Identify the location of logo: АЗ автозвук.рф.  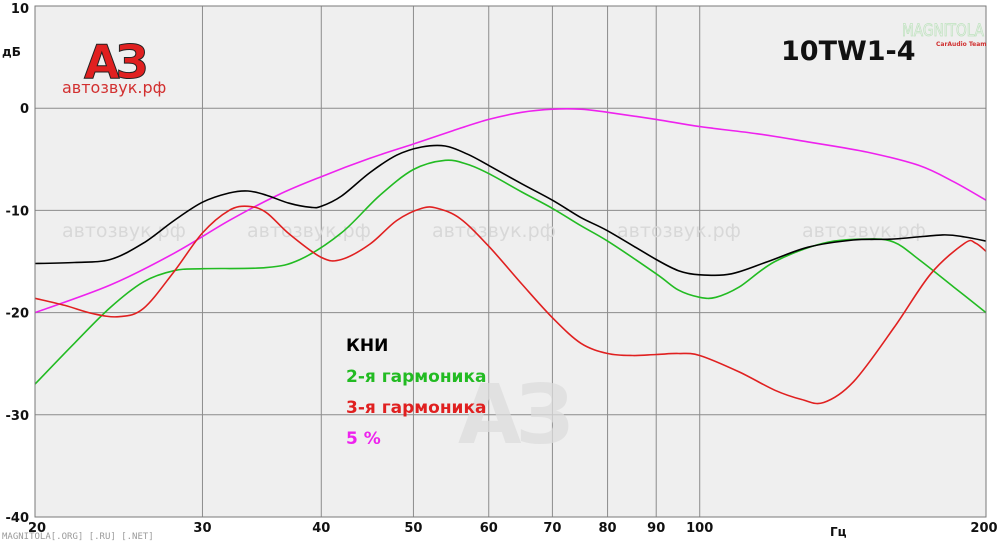
(114, 66).